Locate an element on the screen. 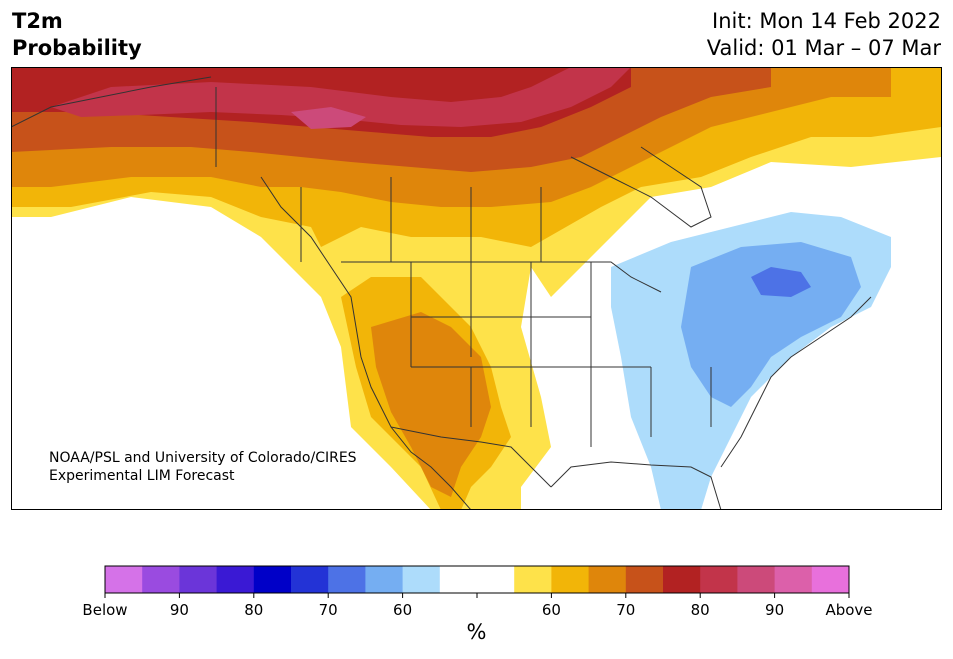 This screenshot has width=953, height=659. gulf-coast is located at coordinates (636, 485).